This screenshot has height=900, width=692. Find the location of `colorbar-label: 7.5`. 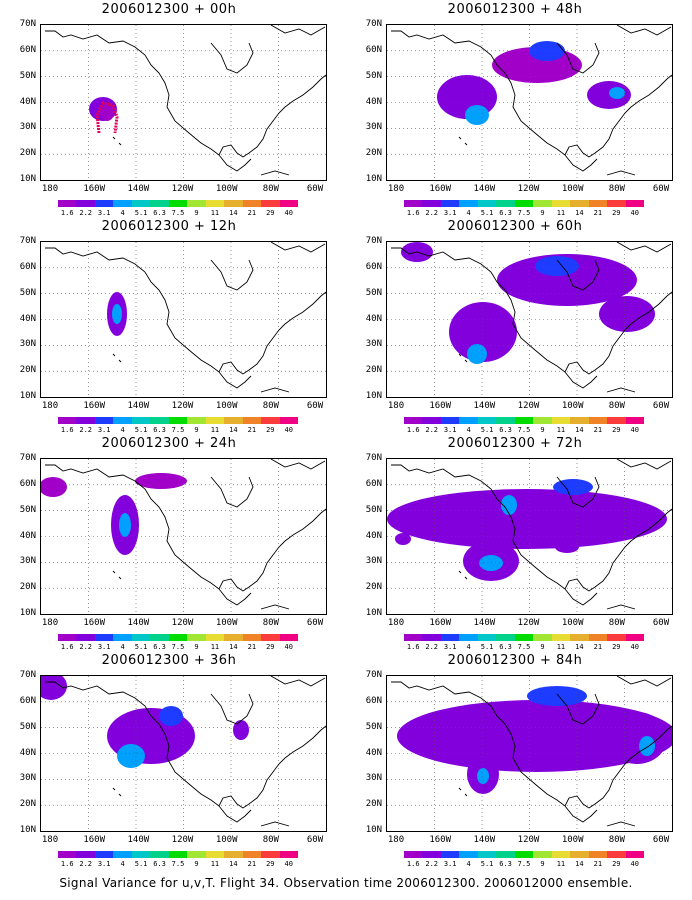

colorbar-label: 7.5 is located at coordinates (178, 864).